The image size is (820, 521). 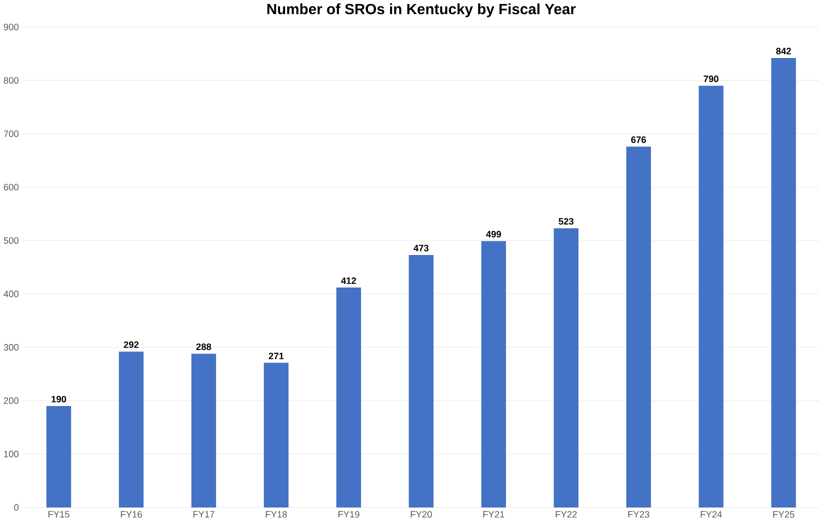 I want to click on x-tick-label: FY19, so click(x=349, y=514).